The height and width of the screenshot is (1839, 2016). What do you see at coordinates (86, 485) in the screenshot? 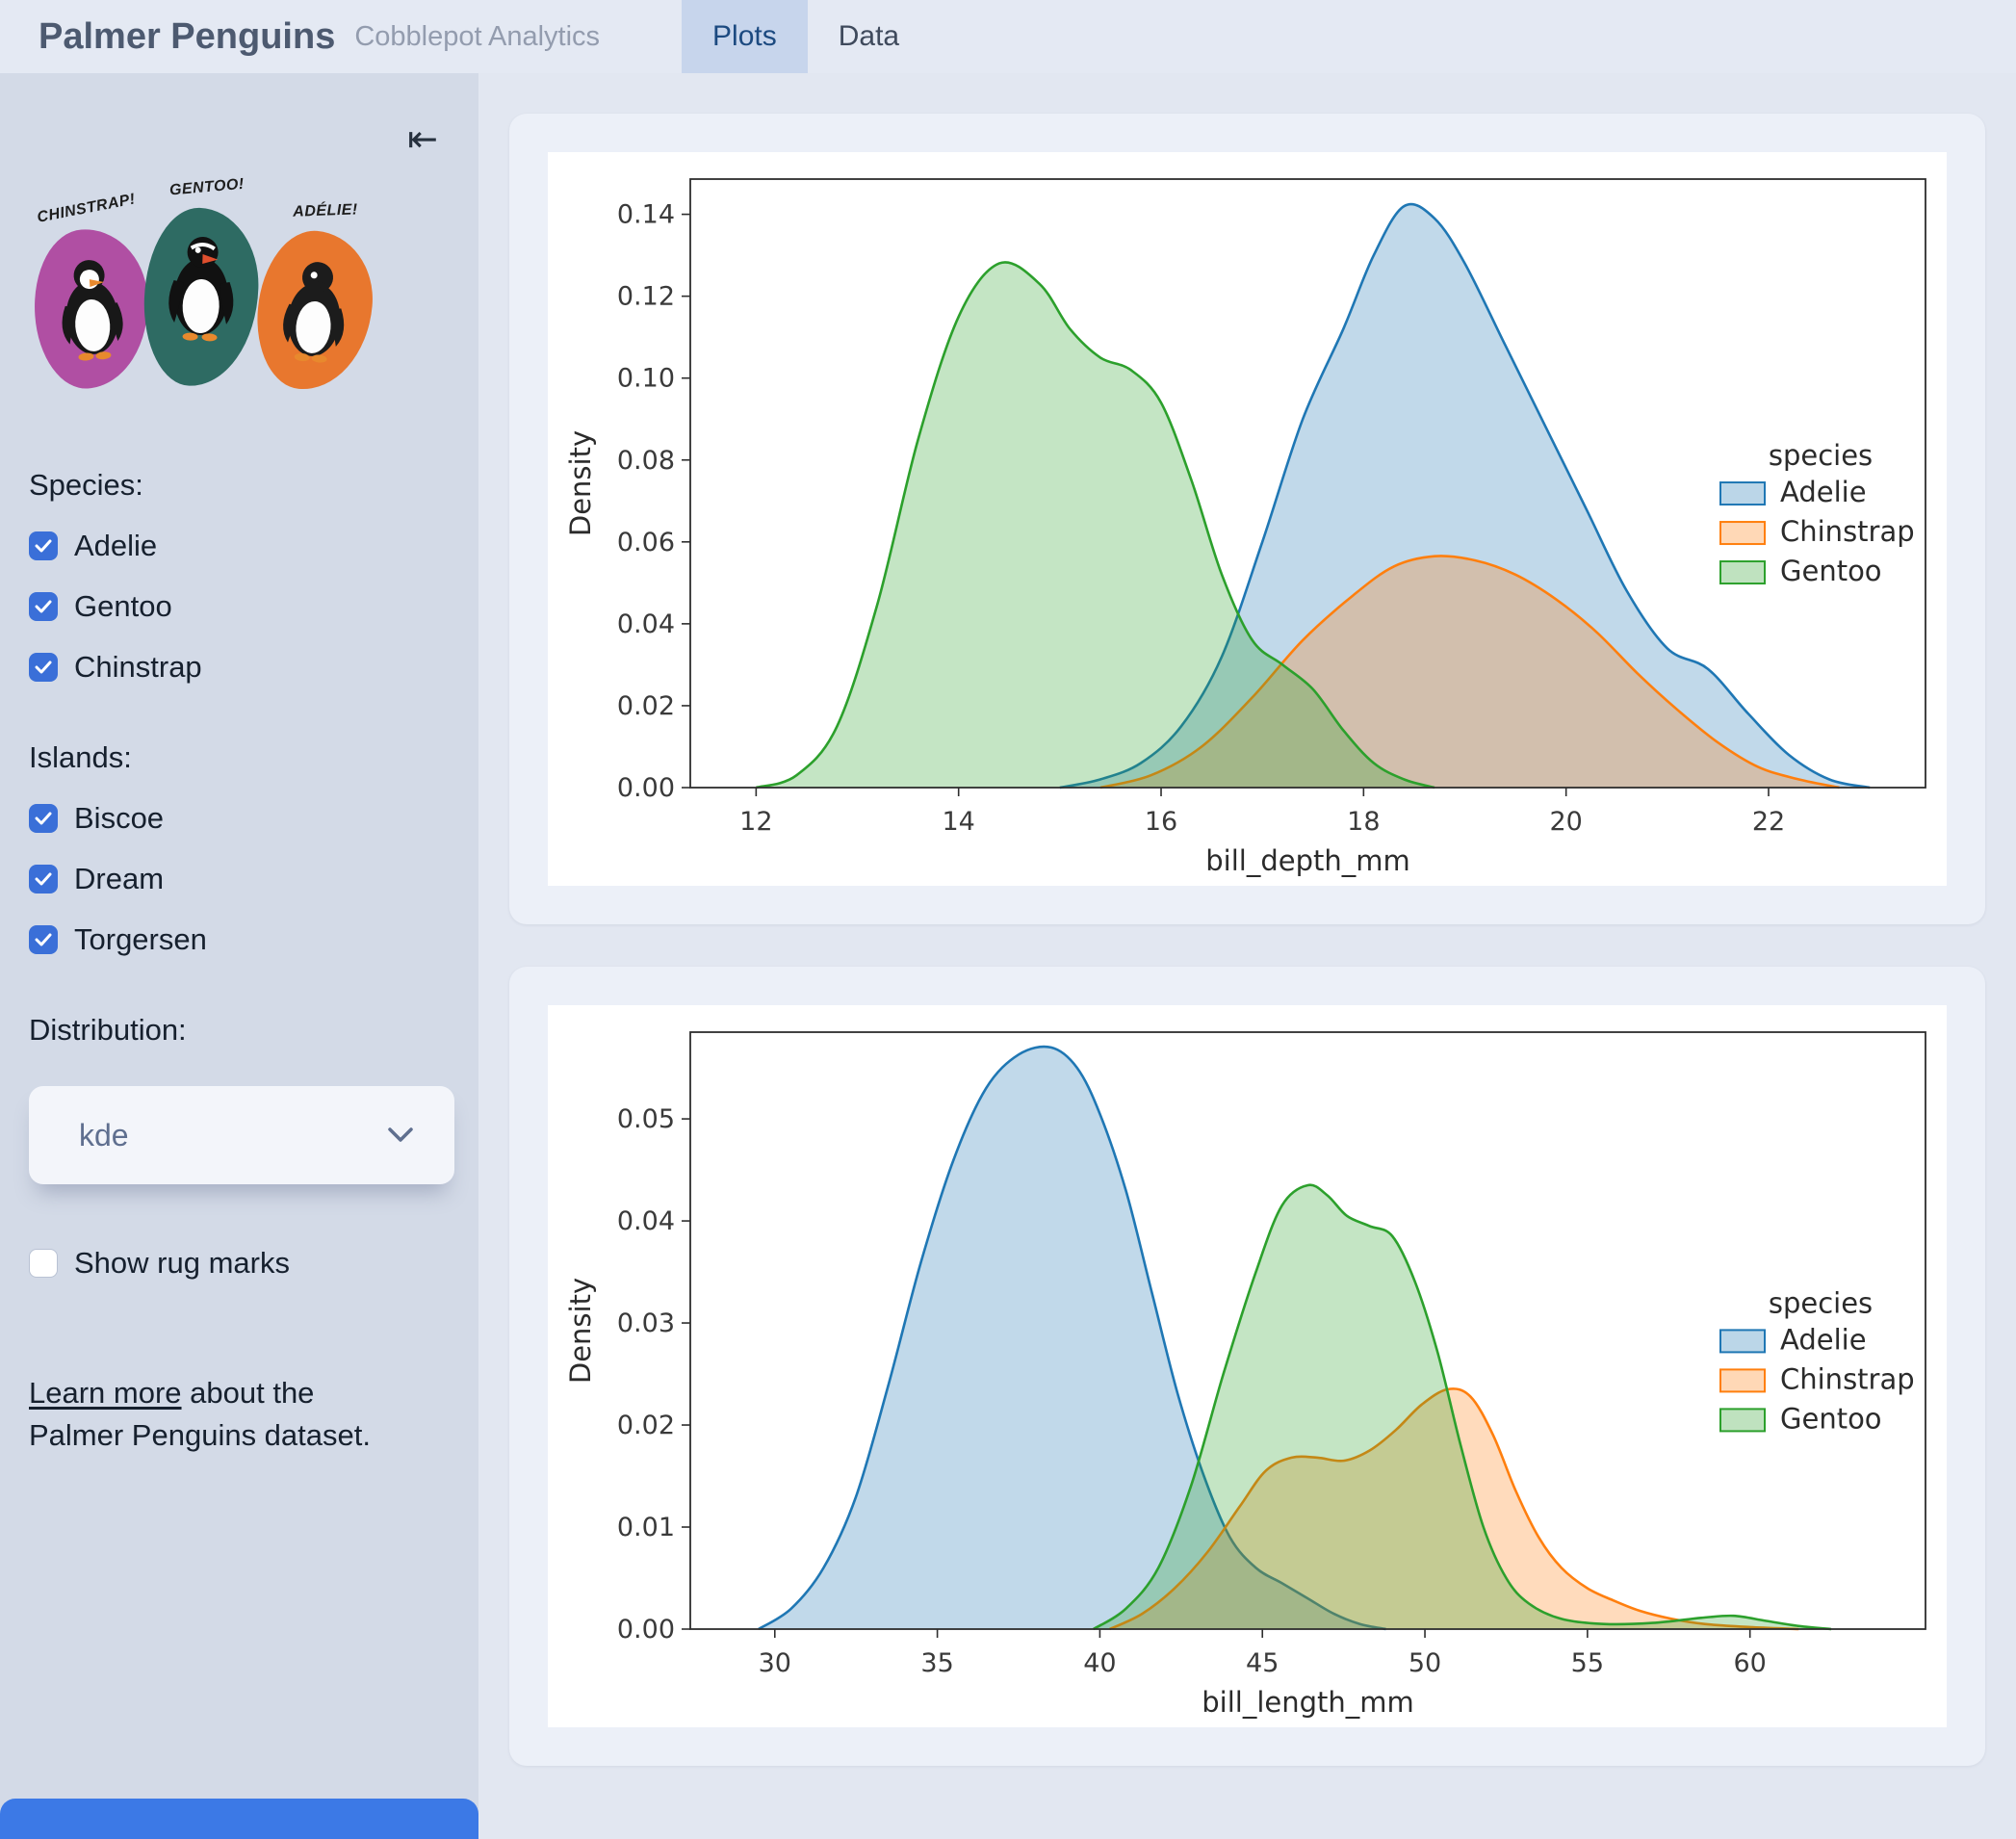
I see `species-label: Species:` at bounding box center [86, 485].